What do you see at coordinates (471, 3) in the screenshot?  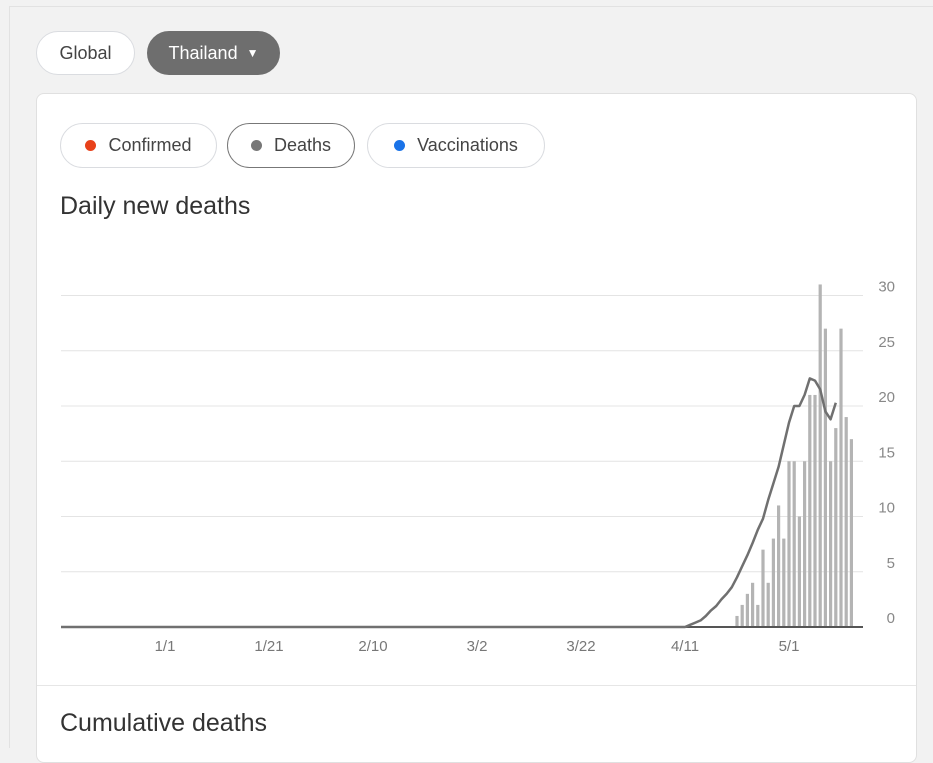 I see `top-border` at bounding box center [471, 3].